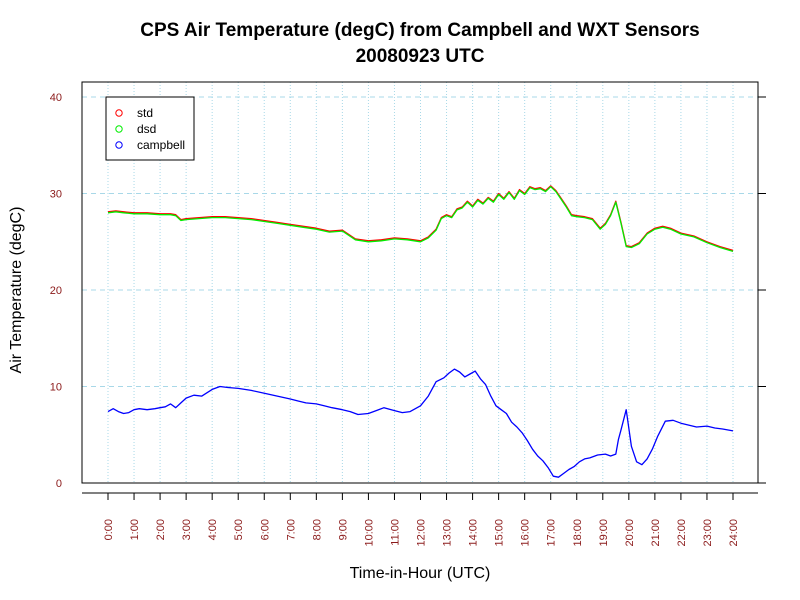 Image resolution: width=800 pixels, height=600 pixels. What do you see at coordinates (422, 533) in the screenshot?
I see `x-tick-label: 12:00` at bounding box center [422, 533].